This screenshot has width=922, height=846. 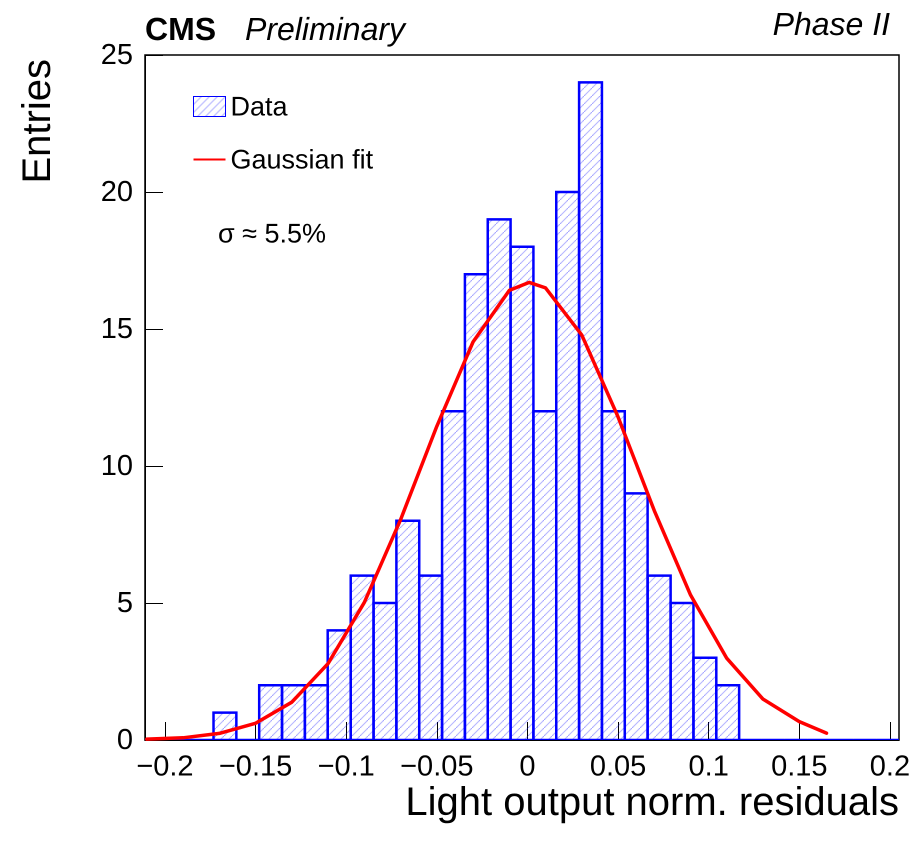 What do you see at coordinates (272, 233) in the screenshot?
I see `annotation: σ ≈ 5.5%` at bounding box center [272, 233].